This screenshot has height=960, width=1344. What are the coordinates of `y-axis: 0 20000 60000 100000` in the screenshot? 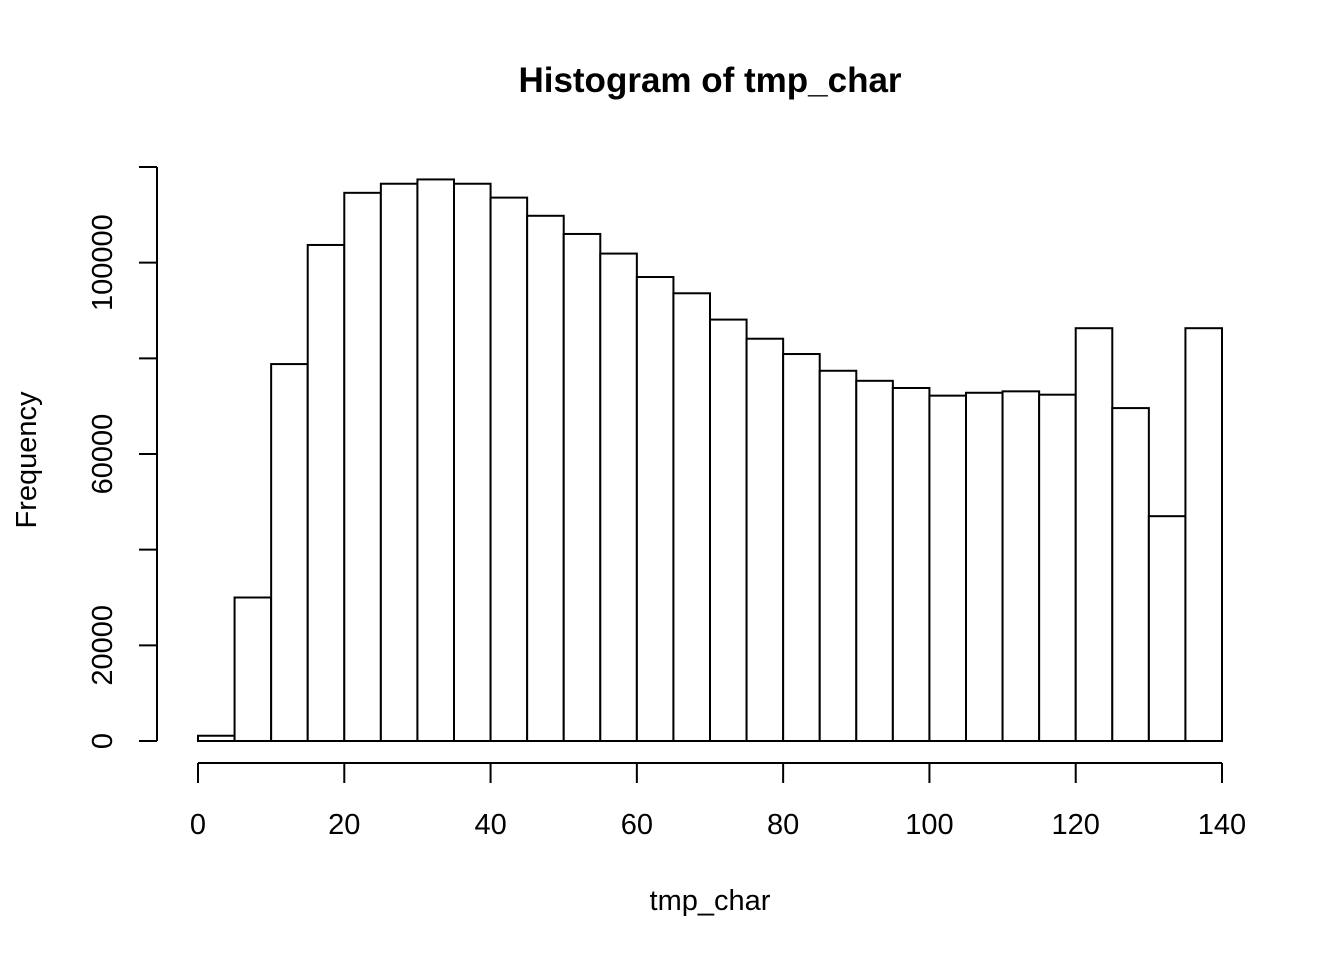 It's located at (122, 457).